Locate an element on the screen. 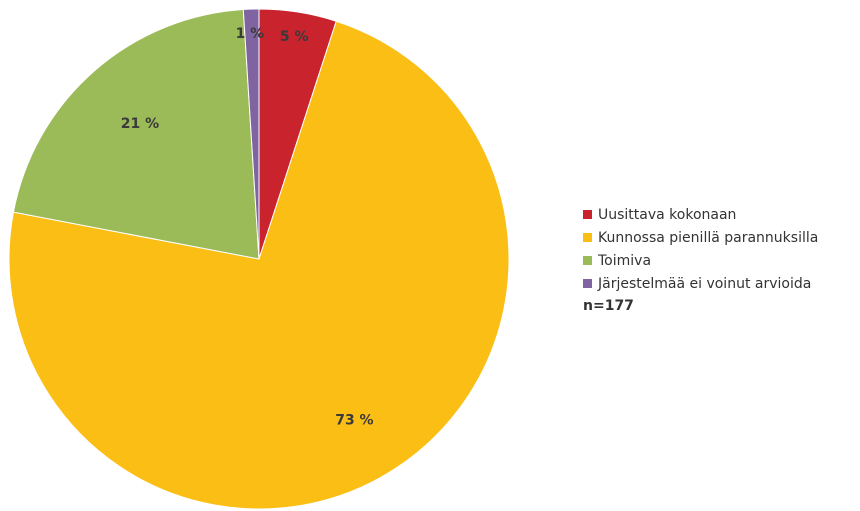 The height and width of the screenshot is (511, 860). legend-label: Järjestelmää ei voinut arvioida is located at coordinates (705, 283).